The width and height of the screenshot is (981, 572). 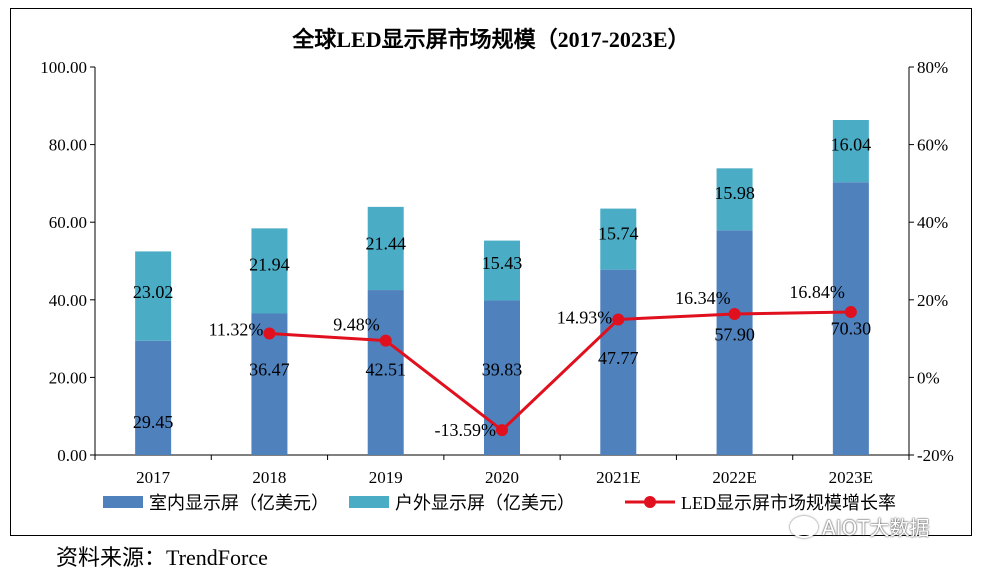 What do you see at coordinates (734, 193) in the screenshot?
I see `bar-outdoor-label: 15.98` at bounding box center [734, 193].